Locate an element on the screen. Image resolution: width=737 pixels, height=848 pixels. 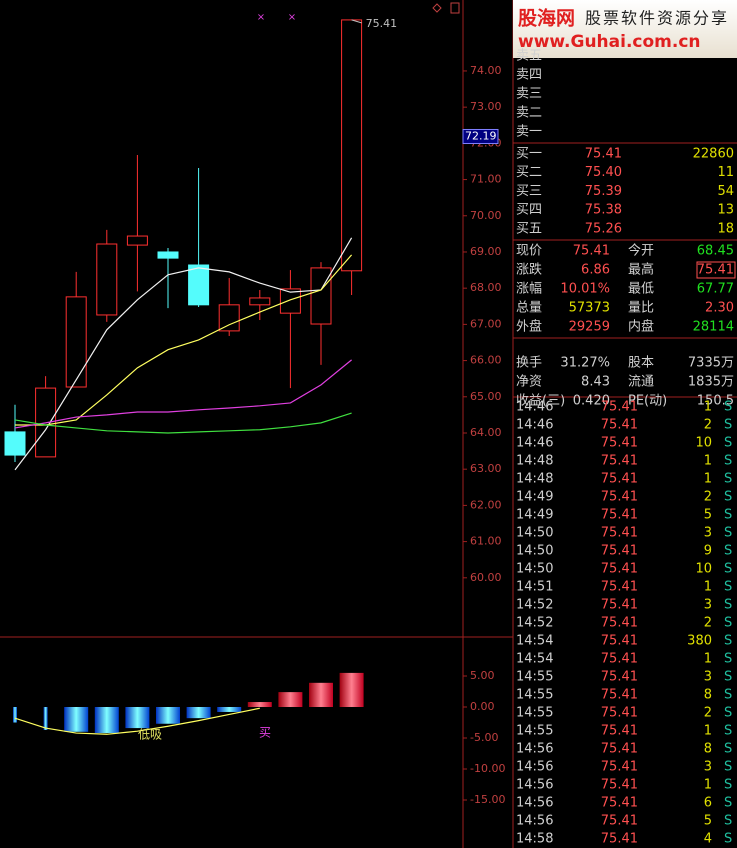
ask-label: 卖一 is located at coordinates (529, 132).